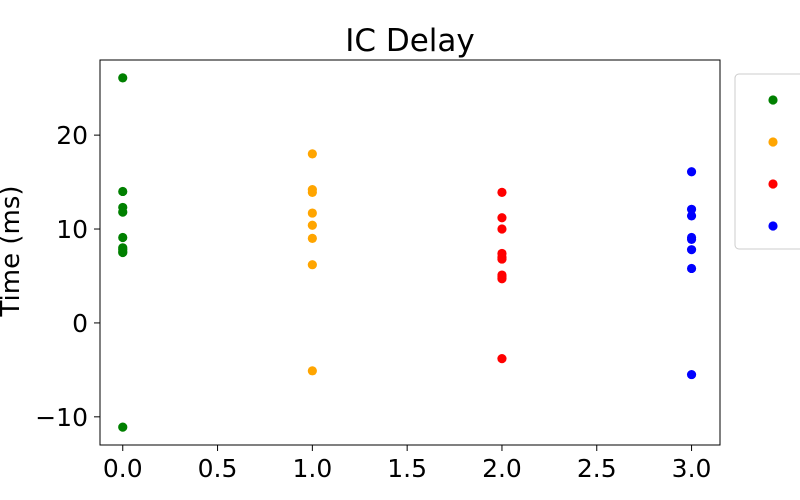  What do you see at coordinates (312, 468) in the screenshot?
I see `x-tick-label: 1.0` at bounding box center [312, 468].